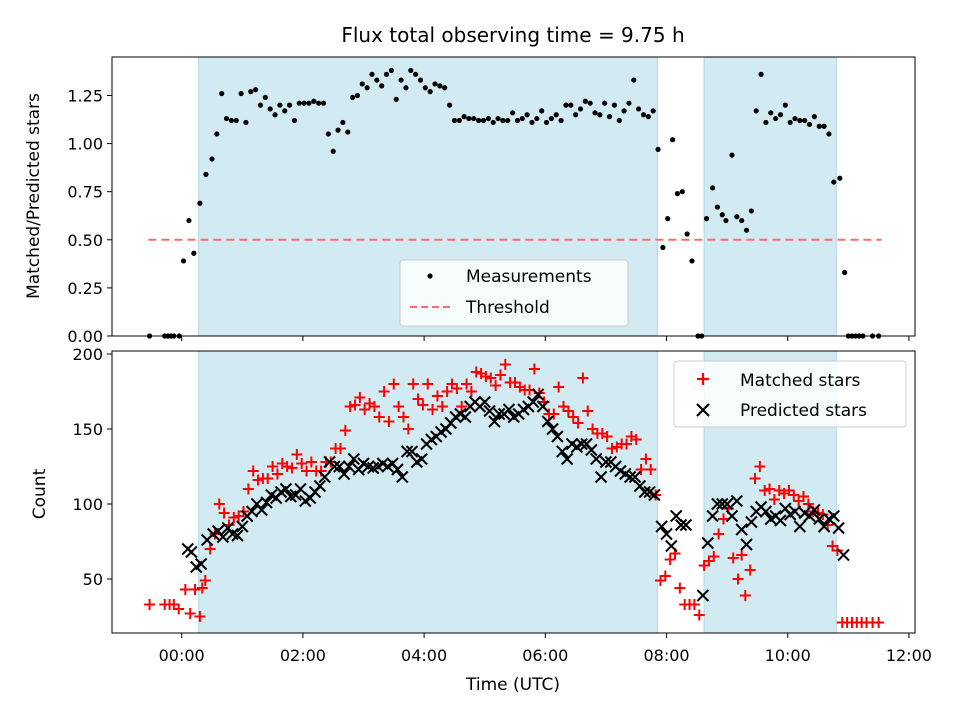 The image size is (960, 720). I want to click on bottom-x-ticks: 00:00 02:00 04:00 06:00 08:00 10:00 12:00, so click(545, 649).